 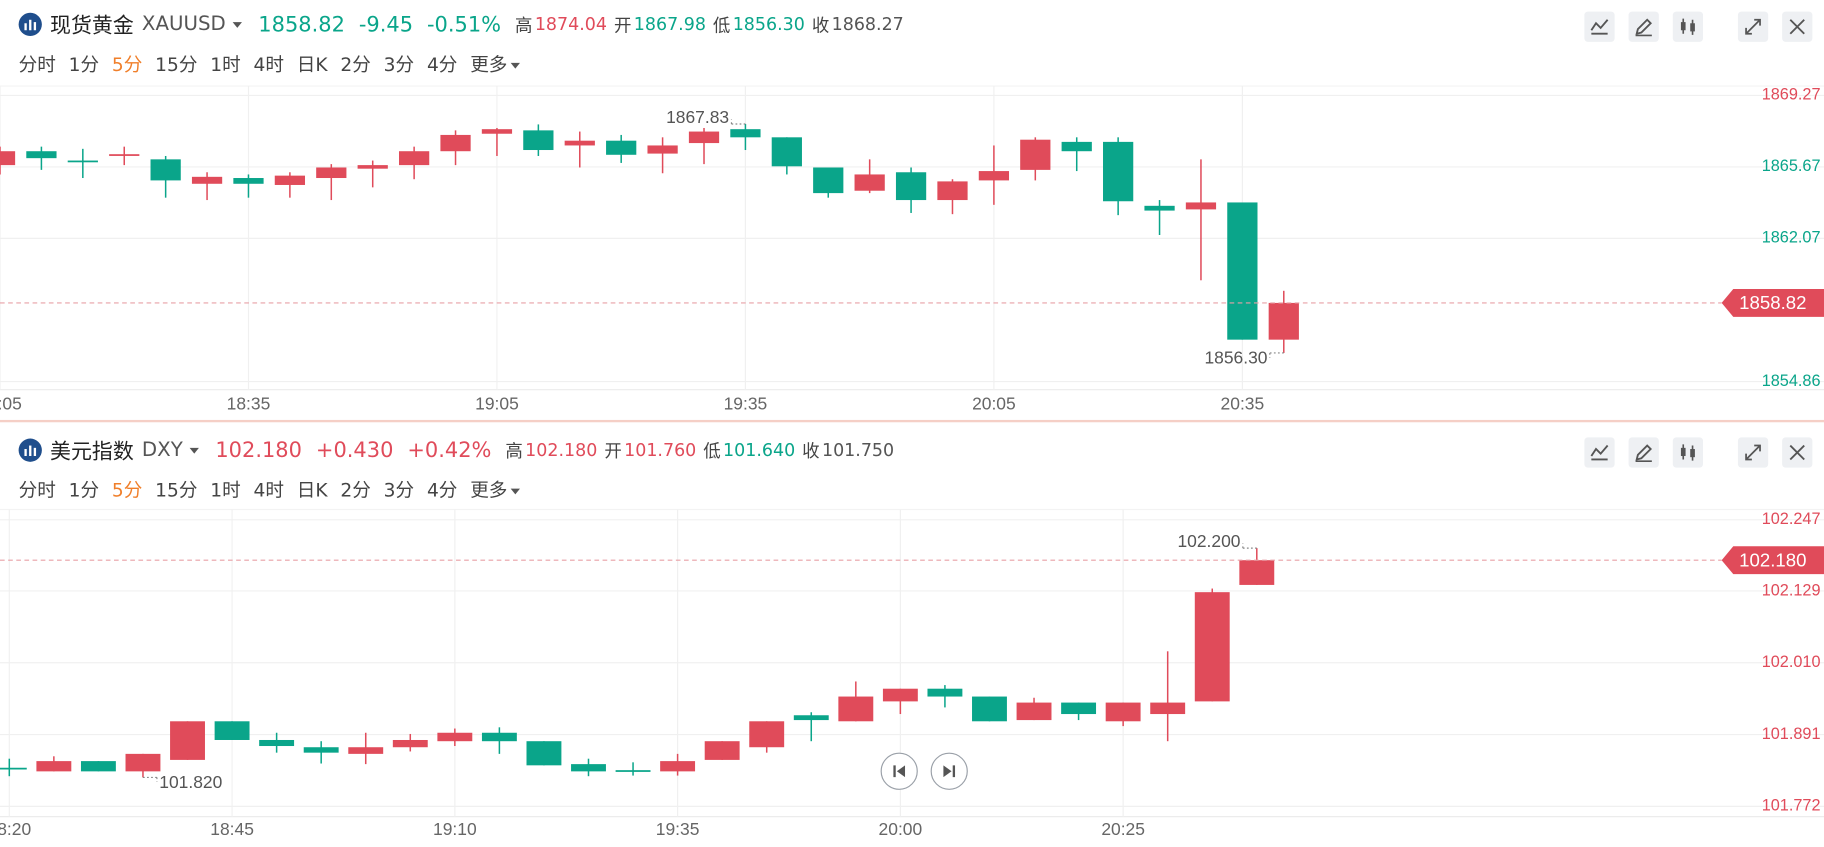 What do you see at coordinates (1791, 381) in the screenshot?
I see `y-tick-label: 1854.86` at bounding box center [1791, 381].